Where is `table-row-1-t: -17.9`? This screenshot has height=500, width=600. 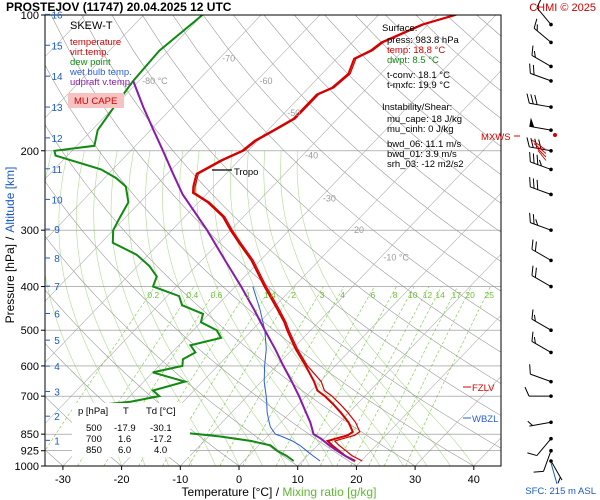
table-row-1-t: -17.9 is located at coordinates (125, 428).